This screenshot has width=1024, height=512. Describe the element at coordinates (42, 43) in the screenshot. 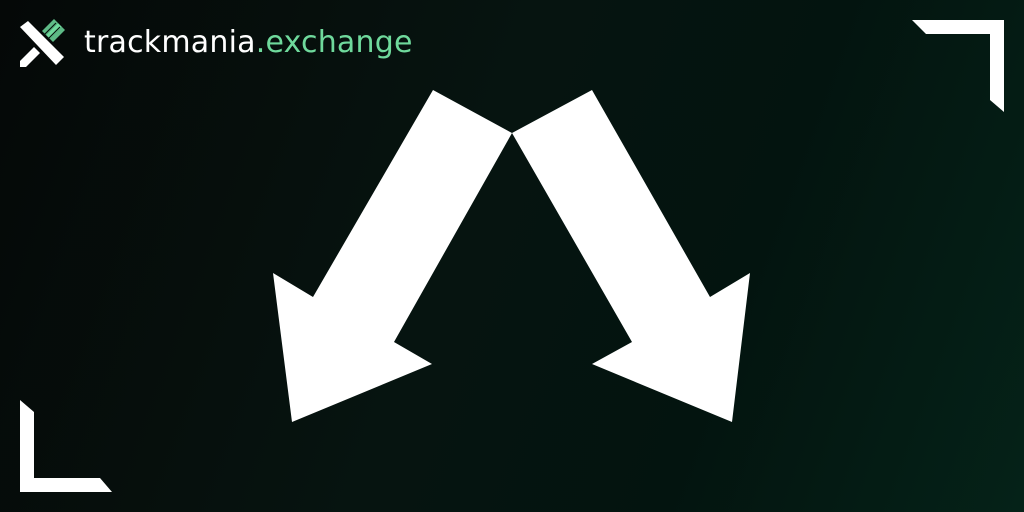

I see `tmx-x-logo-icon` at that location.